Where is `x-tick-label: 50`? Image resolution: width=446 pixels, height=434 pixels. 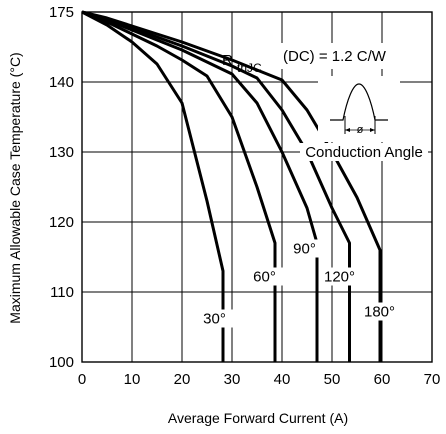 x-tick-label: 50 is located at coordinates (332, 379).